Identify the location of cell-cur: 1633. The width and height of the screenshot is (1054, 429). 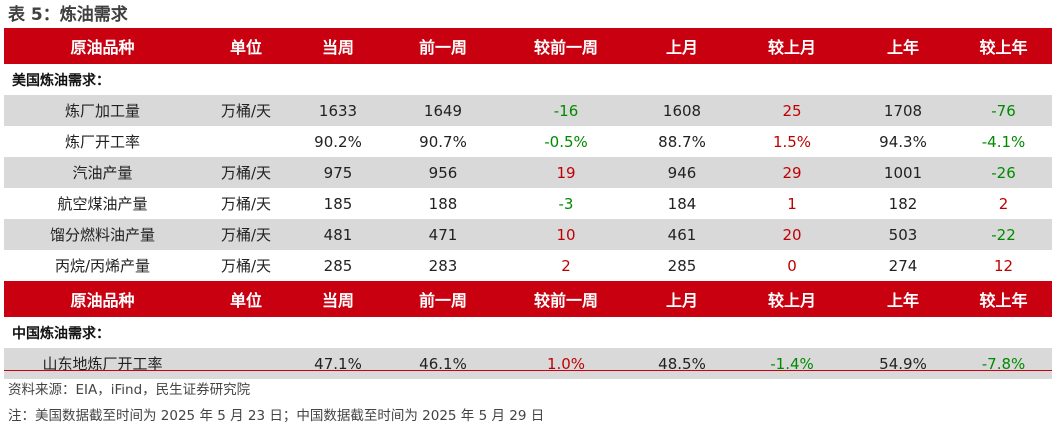
(338, 110).